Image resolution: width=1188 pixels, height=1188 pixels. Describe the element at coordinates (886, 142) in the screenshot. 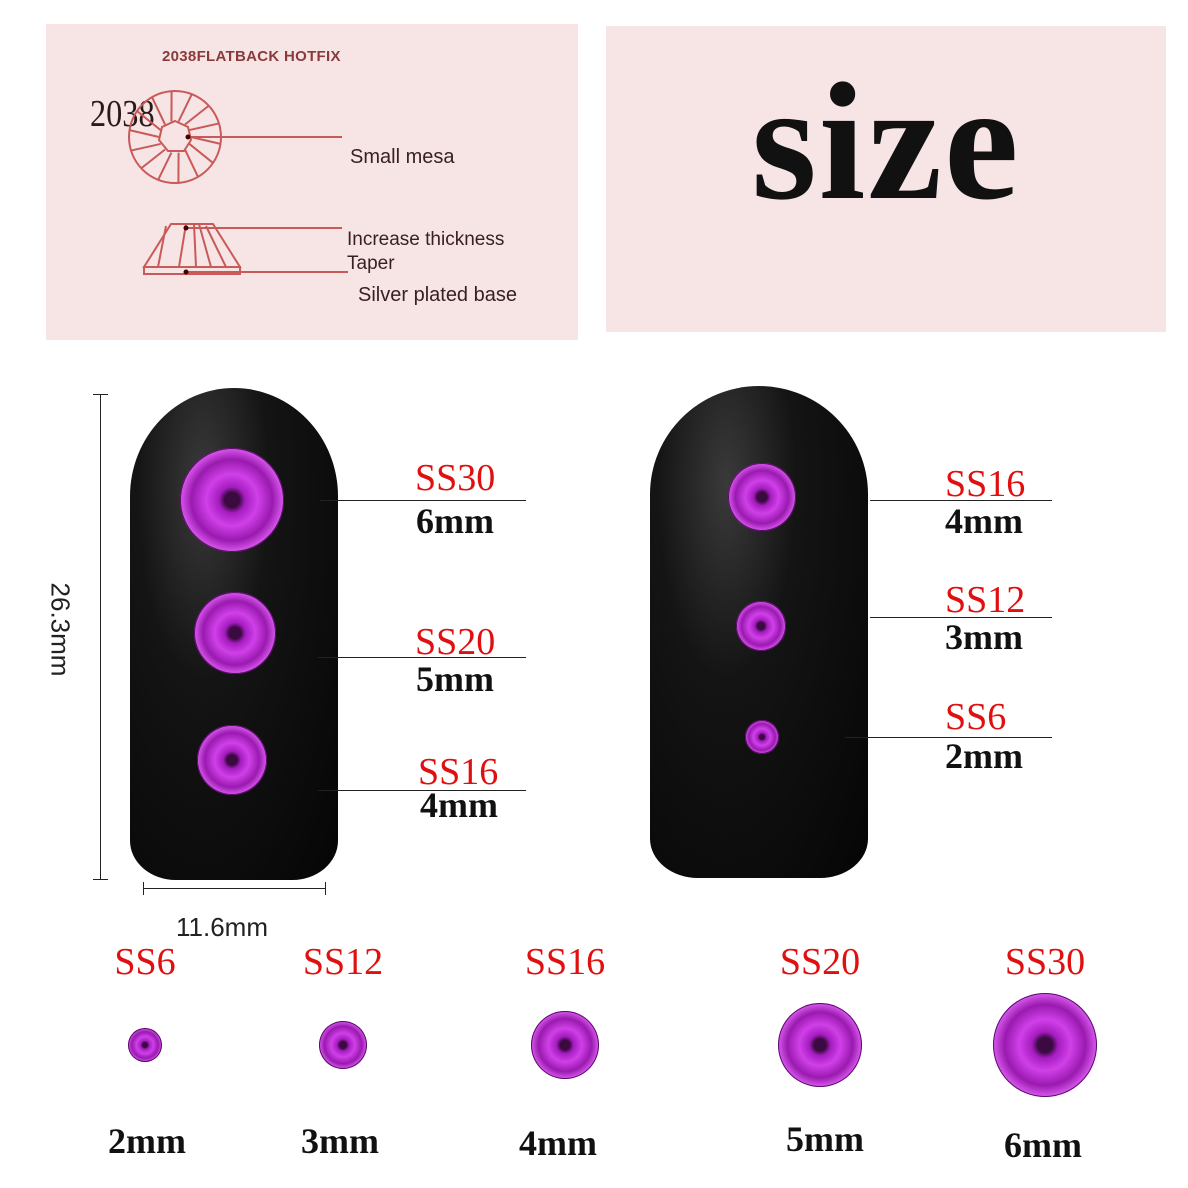

I see `title-size: size` at that location.